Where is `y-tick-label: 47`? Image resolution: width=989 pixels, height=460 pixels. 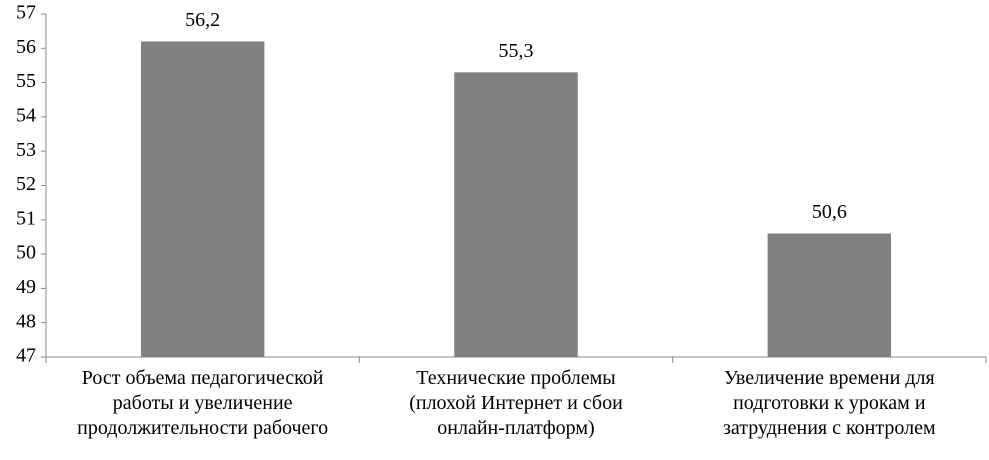 y-tick-label: 47 is located at coordinates (26, 356).